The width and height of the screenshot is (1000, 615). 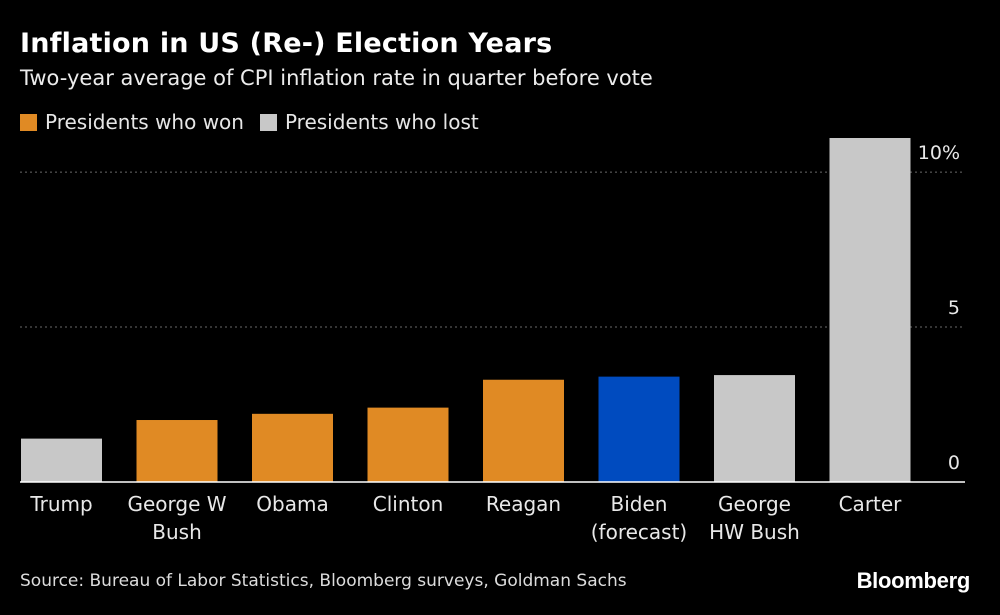 I want to click on y-tick-label-5: 5, so click(x=954, y=308).